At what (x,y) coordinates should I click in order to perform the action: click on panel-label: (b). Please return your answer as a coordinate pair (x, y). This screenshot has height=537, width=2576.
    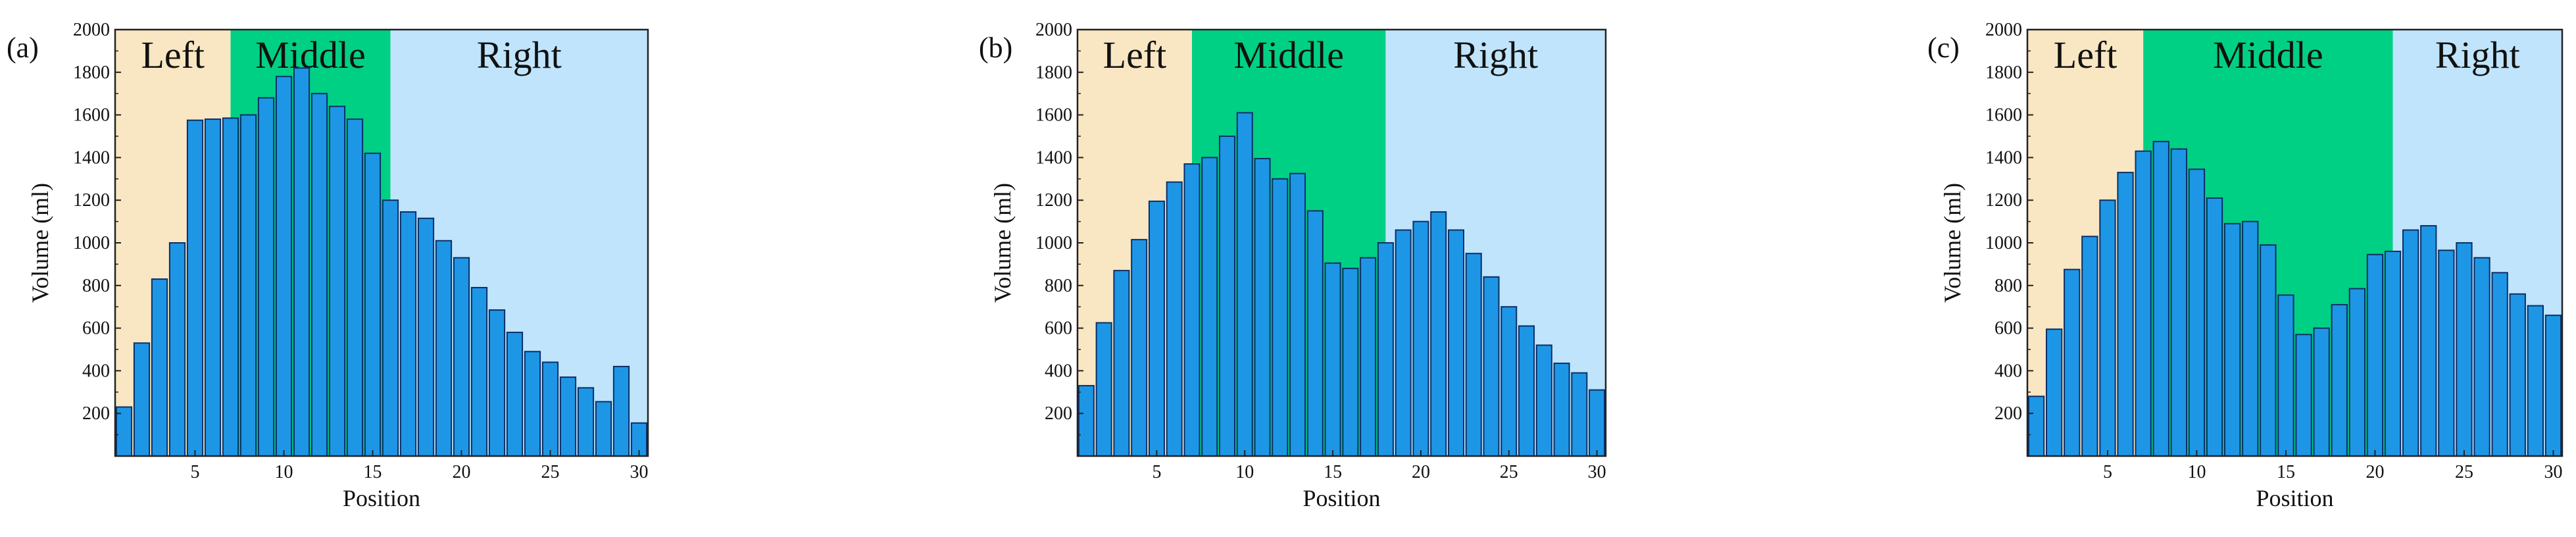
    Looking at the image, I should click on (995, 48).